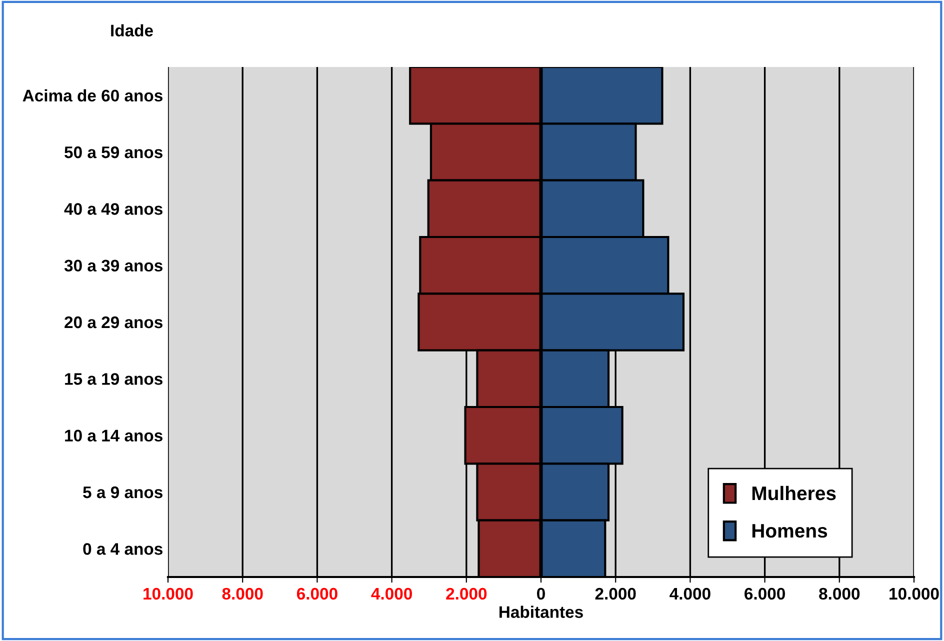 The image size is (944, 641). I want to click on y-tick-label: 15 a 19 anos, so click(113, 379).